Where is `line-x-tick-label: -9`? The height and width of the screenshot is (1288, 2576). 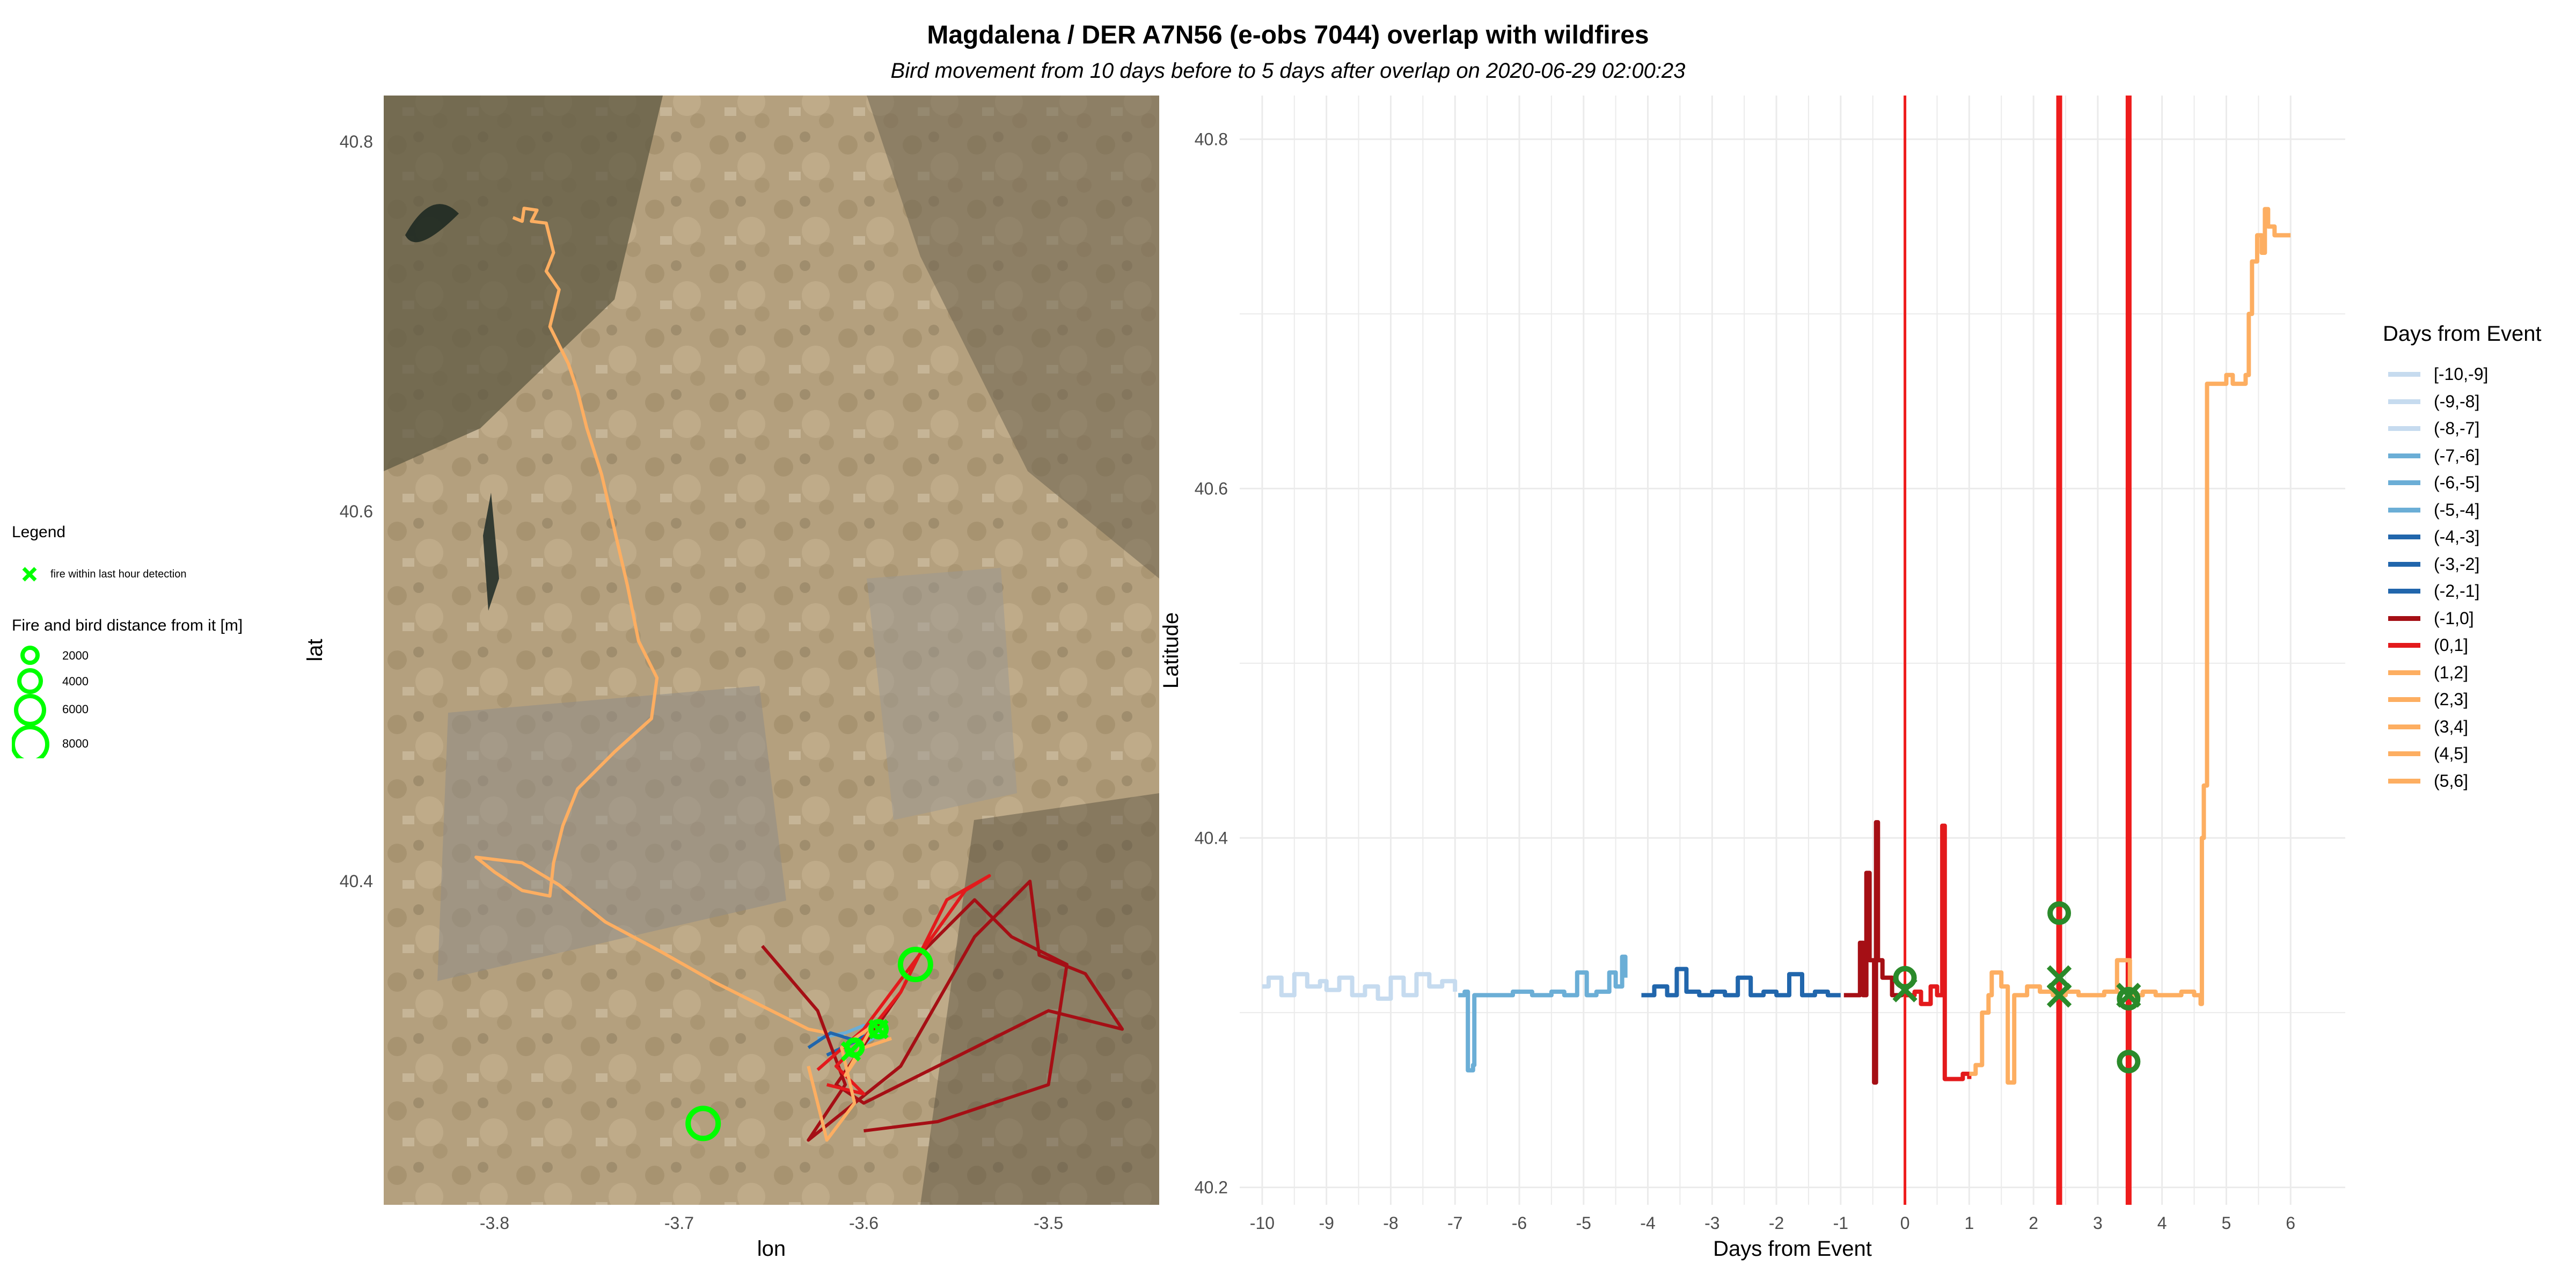 line-x-tick-label: -9 is located at coordinates (1326, 1223).